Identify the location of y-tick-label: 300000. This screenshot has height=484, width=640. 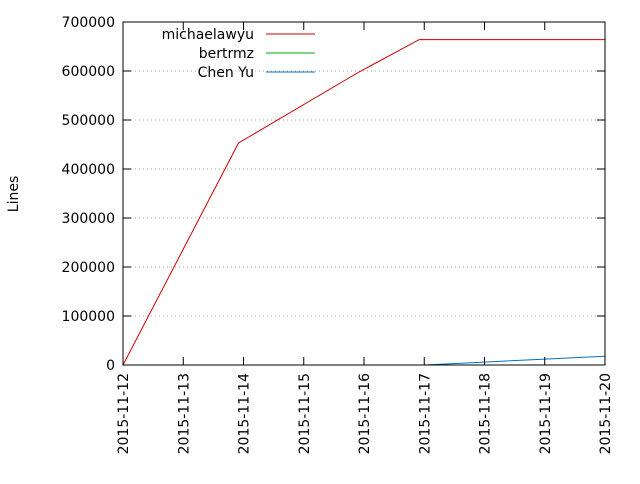
(88, 219).